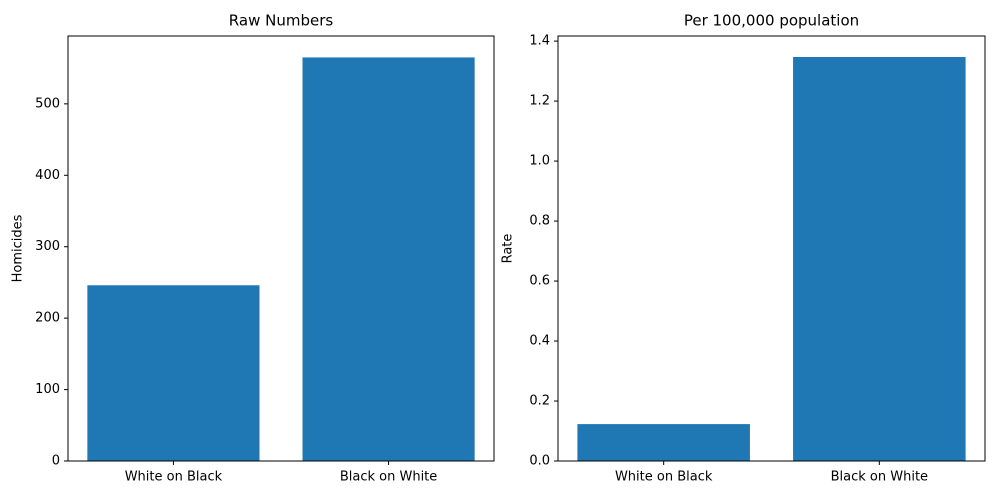  Describe the element at coordinates (539, 221) in the screenshot. I see `y-tick-label: 0.8` at that location.